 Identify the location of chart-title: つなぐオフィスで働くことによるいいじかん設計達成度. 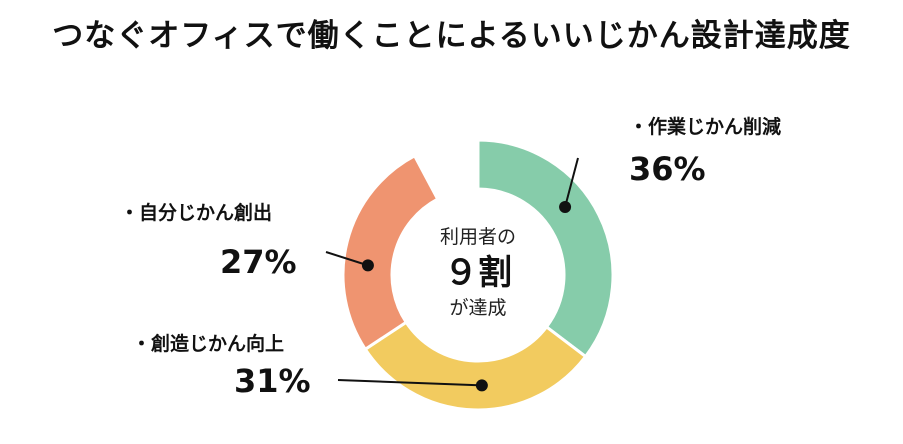
(451, 36).